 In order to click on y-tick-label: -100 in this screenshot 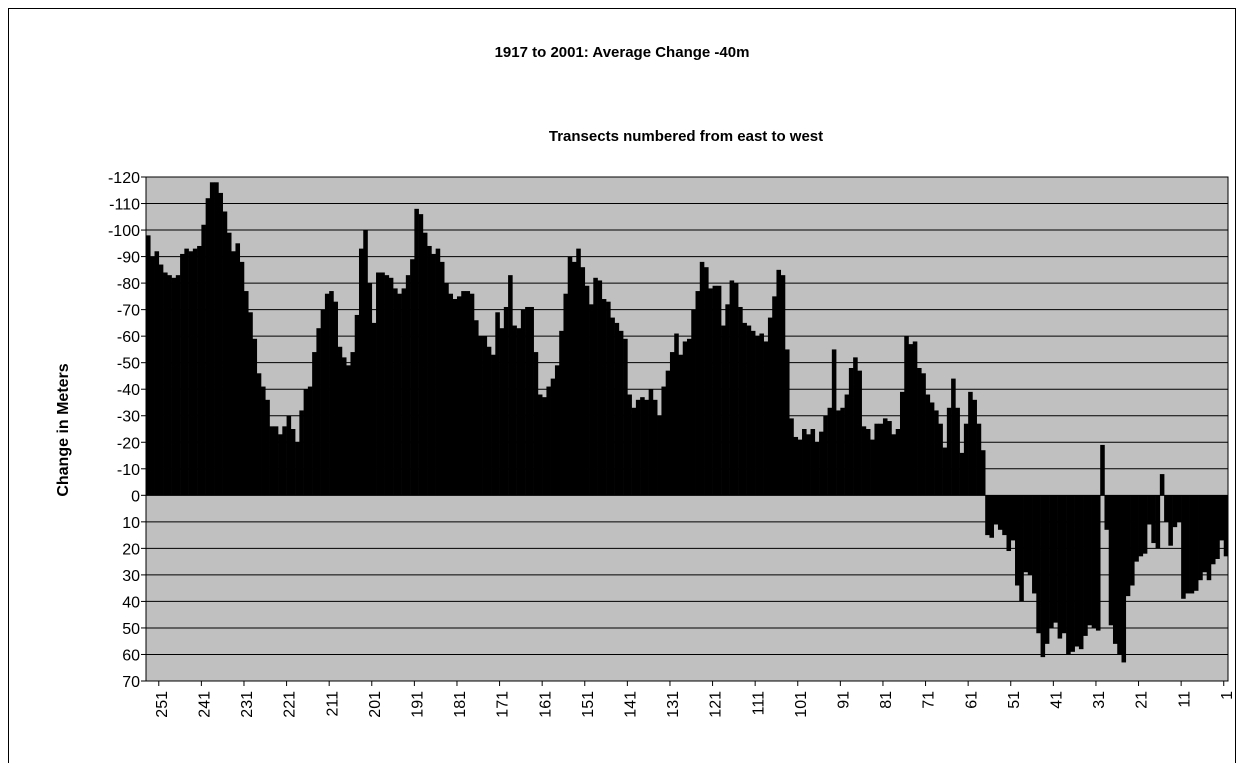, I will do `click(124, 231)`.